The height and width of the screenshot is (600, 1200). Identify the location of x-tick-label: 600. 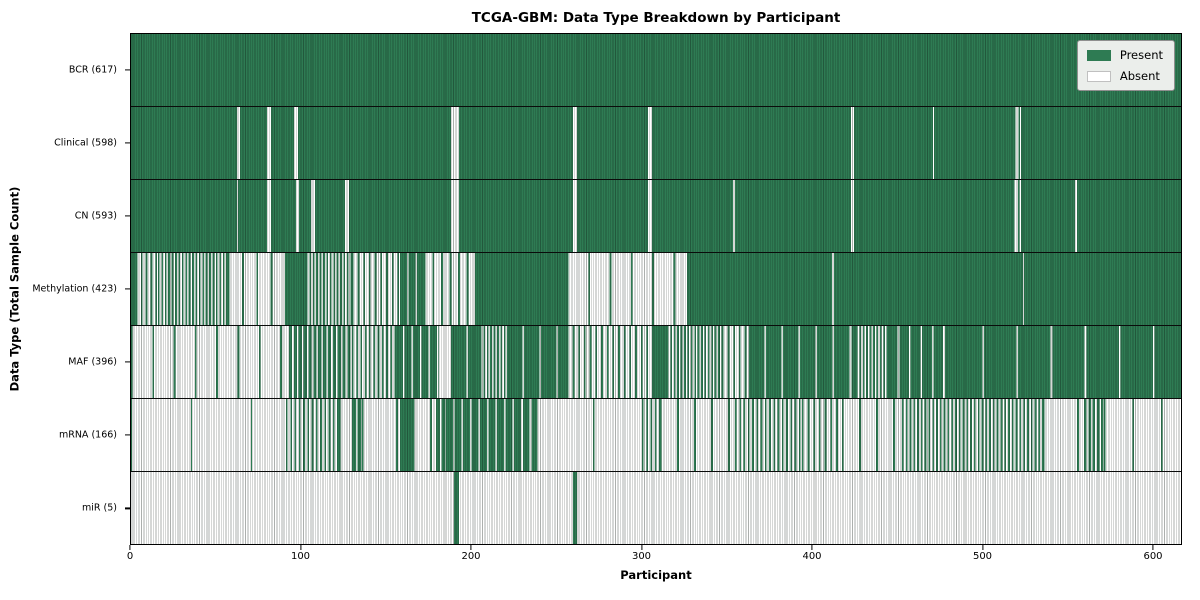
(1153, 556).